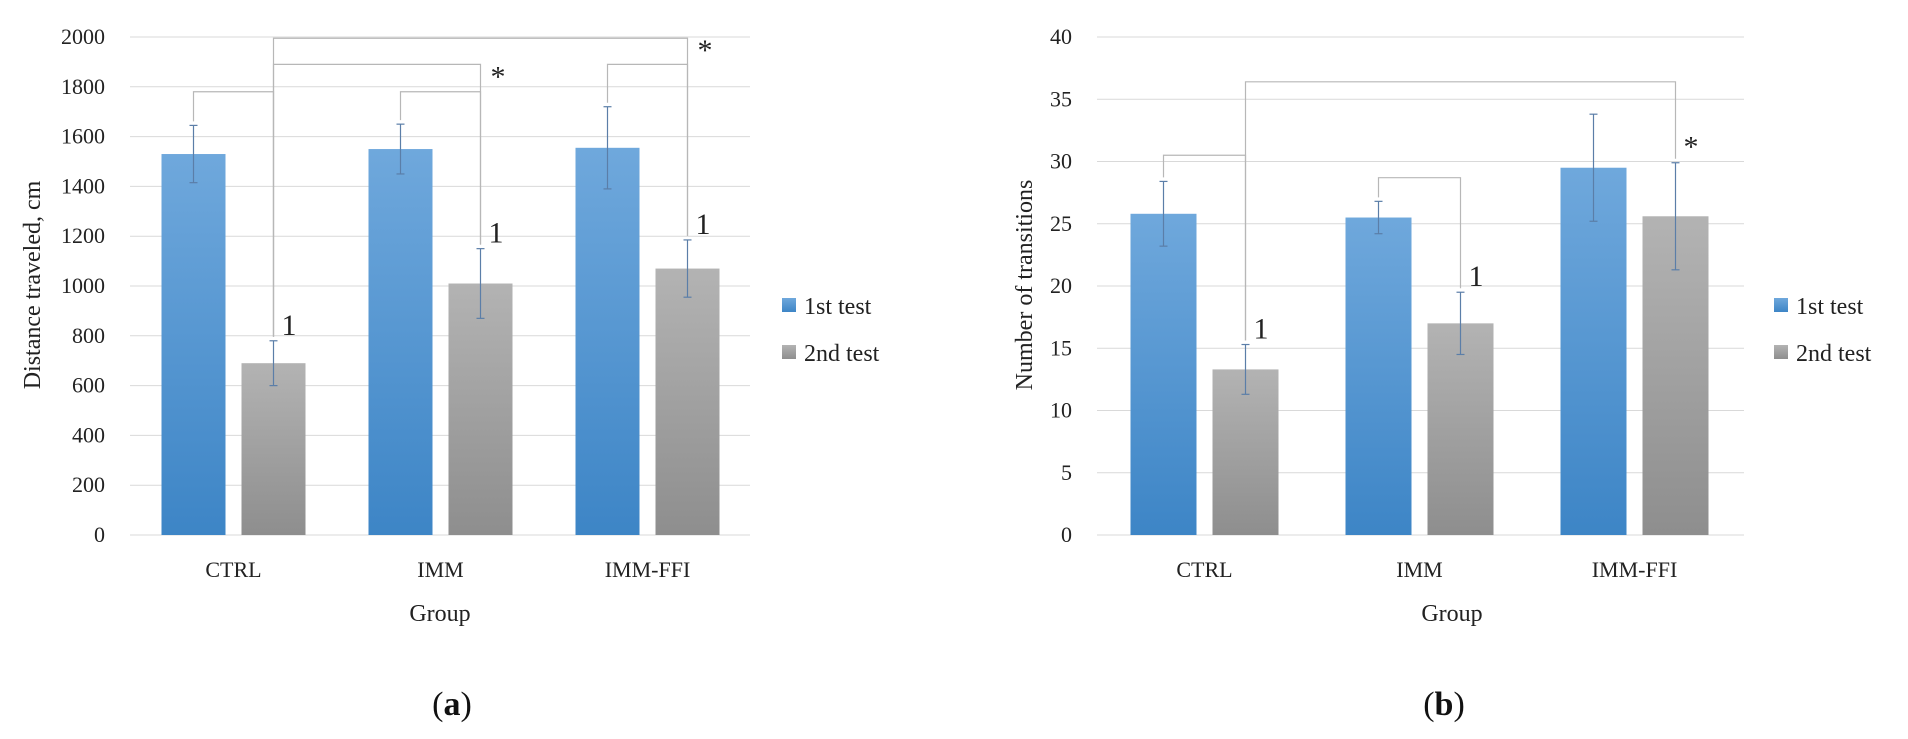  I want to click on chart-a-caption-letter: a, so click(452, 704).